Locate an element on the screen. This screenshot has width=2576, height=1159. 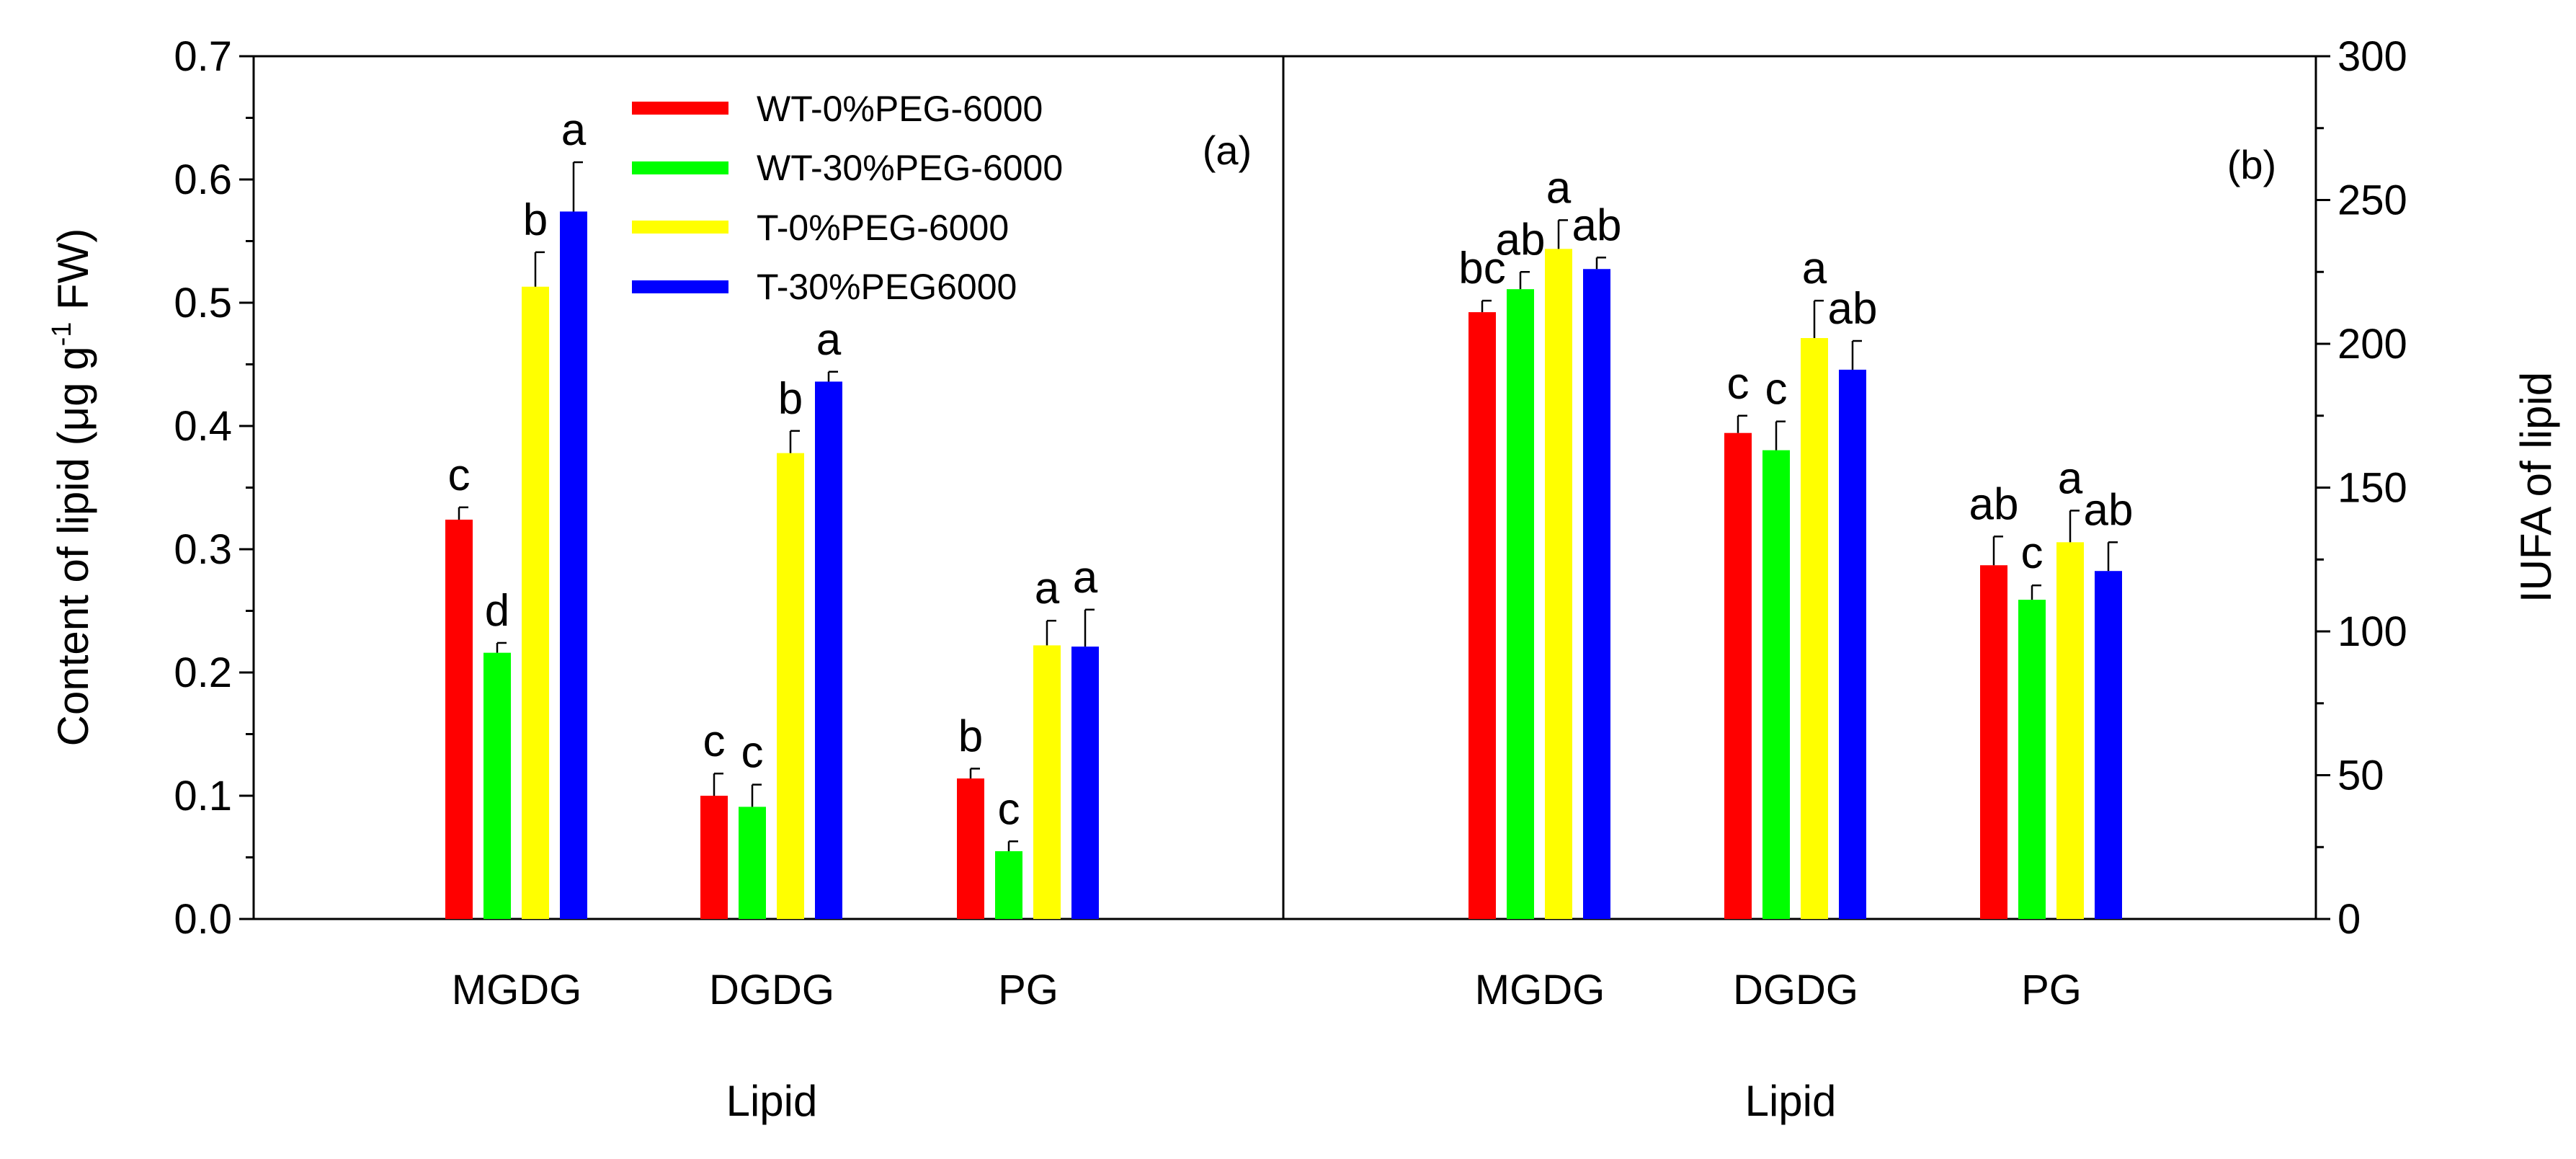
panel-a-x-tick-label: DGDG is located at coordinates (771, 990).